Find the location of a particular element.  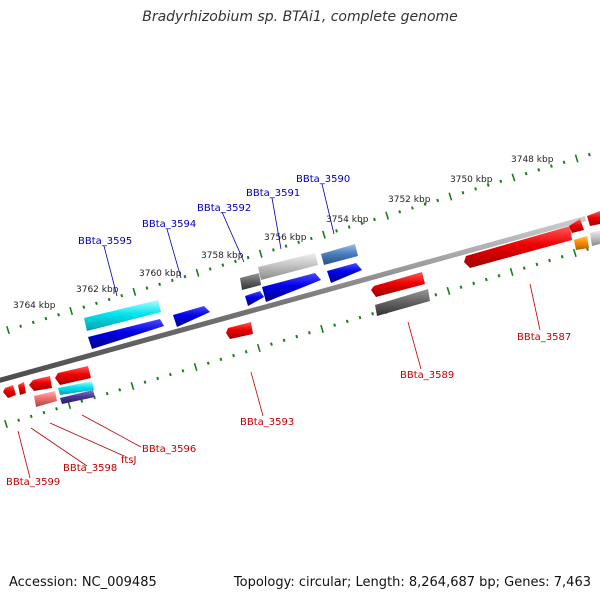

gene-label-bbta-3595: BBta_3595 is located at coordinates (105, 241).